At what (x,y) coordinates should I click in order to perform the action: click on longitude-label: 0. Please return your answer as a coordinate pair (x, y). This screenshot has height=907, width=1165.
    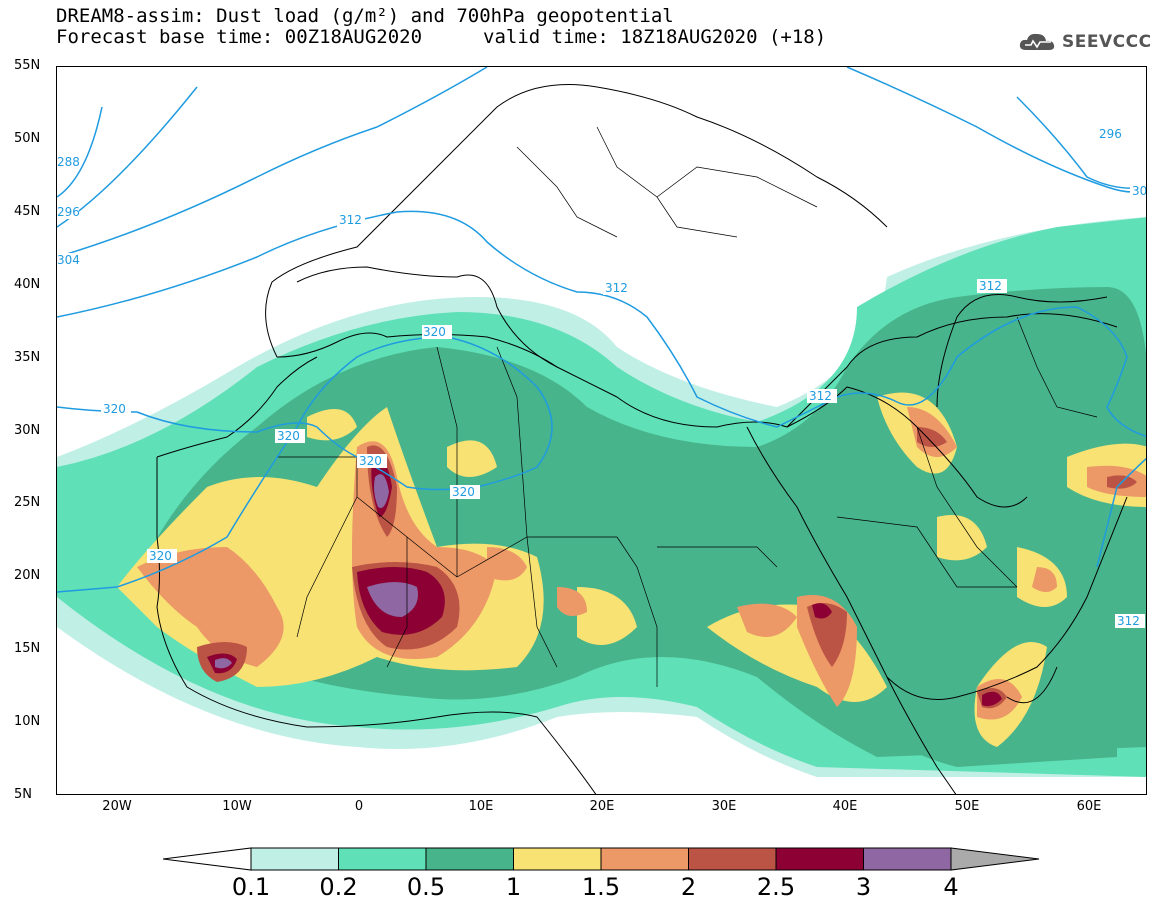
    Looking at the image, I should click on (359, 806).